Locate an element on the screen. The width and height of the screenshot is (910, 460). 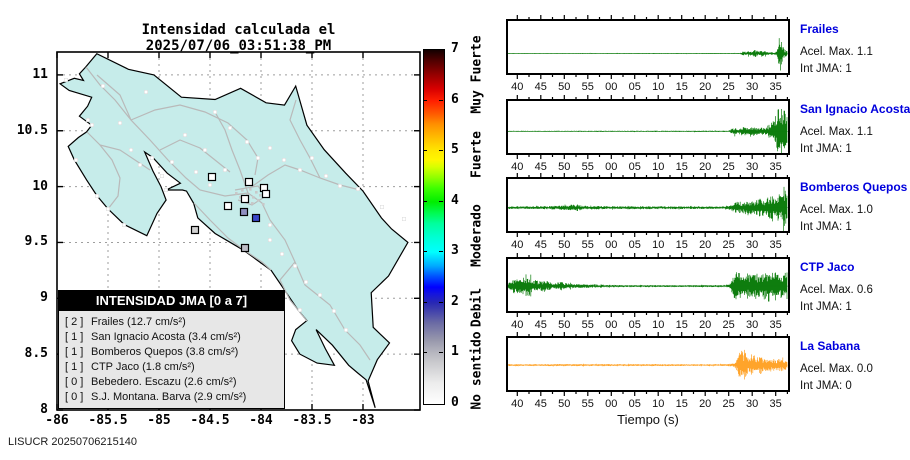
station-name: La Sabana is located at coordinates (830, 346).